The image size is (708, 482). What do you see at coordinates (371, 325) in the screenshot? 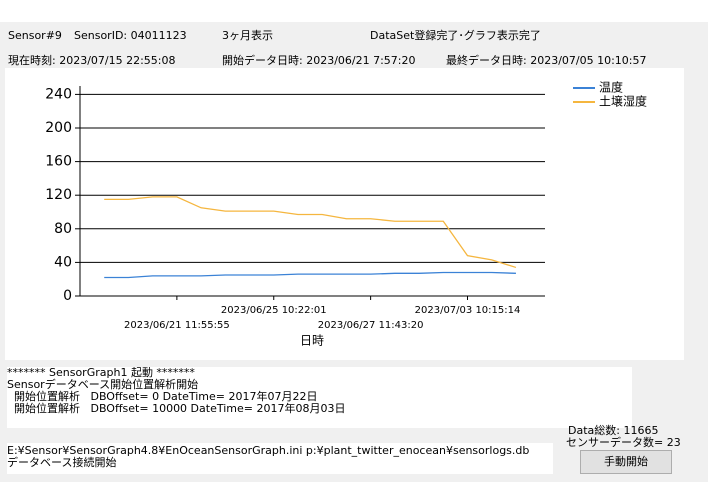
I see `x-tick-label: 2023/06/27 11:43:20` at bounding box center [371, 325].